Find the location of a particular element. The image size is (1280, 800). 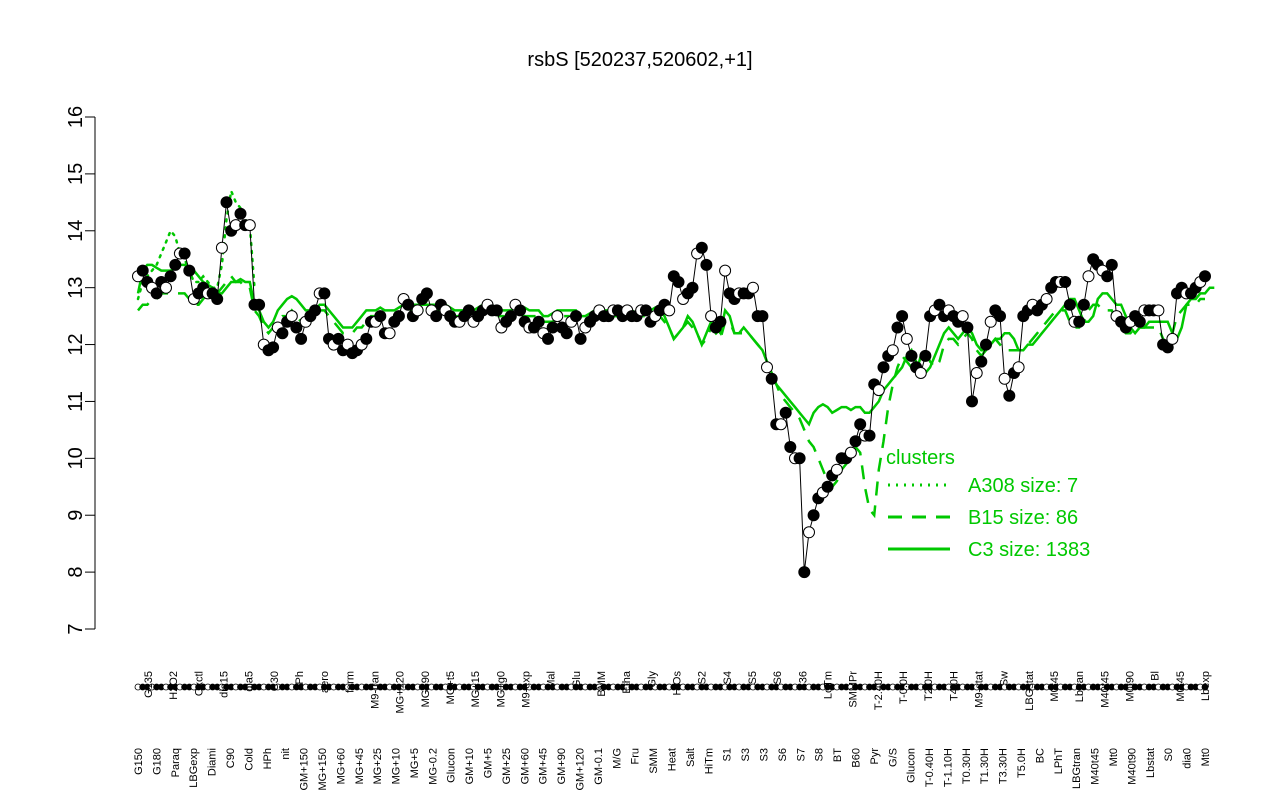

x-tick-label: Cold is located at coordinates (249, 759).